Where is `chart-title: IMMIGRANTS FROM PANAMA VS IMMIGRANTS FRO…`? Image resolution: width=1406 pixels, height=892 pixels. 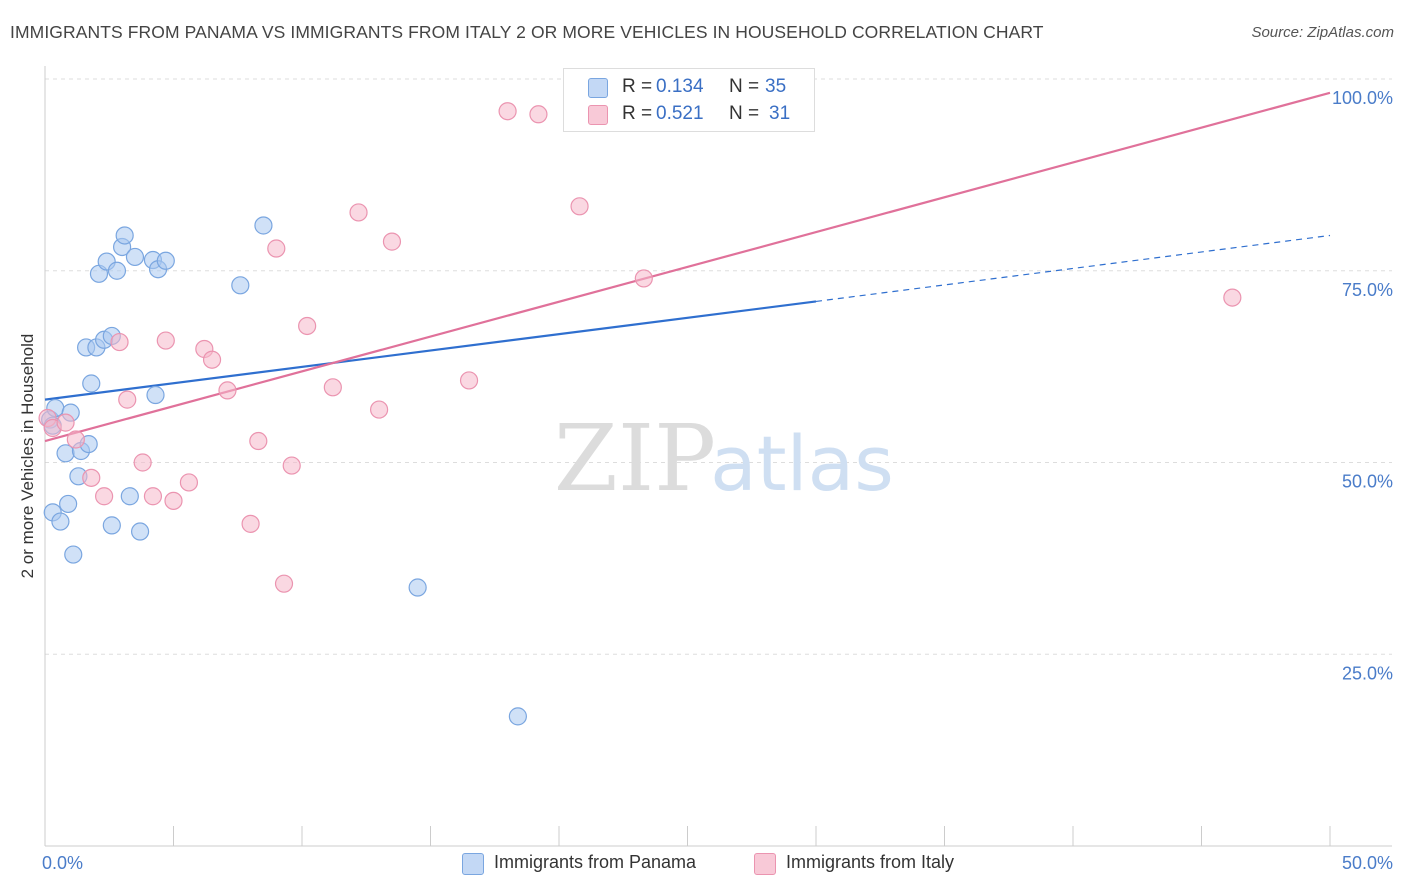
chart-title: IMMIGRANTS FROM PANAMA VS IMMIGRANTS FRO… is located at coordinates (527, 32).